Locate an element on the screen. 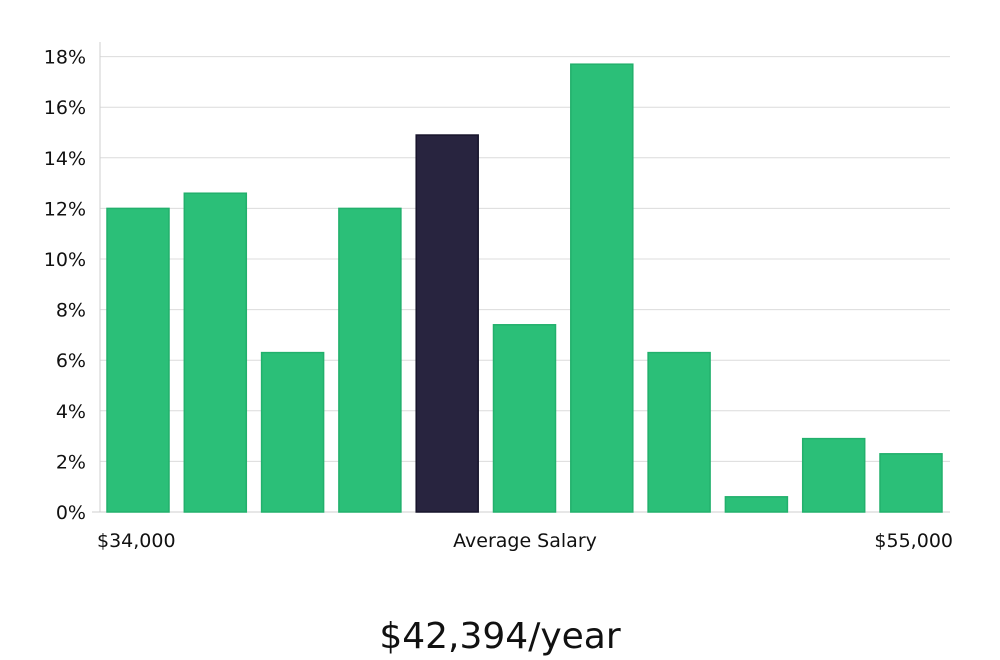 The image size is (1000, 660). y-tick-label: 10% is located at coordinates (65, 260).